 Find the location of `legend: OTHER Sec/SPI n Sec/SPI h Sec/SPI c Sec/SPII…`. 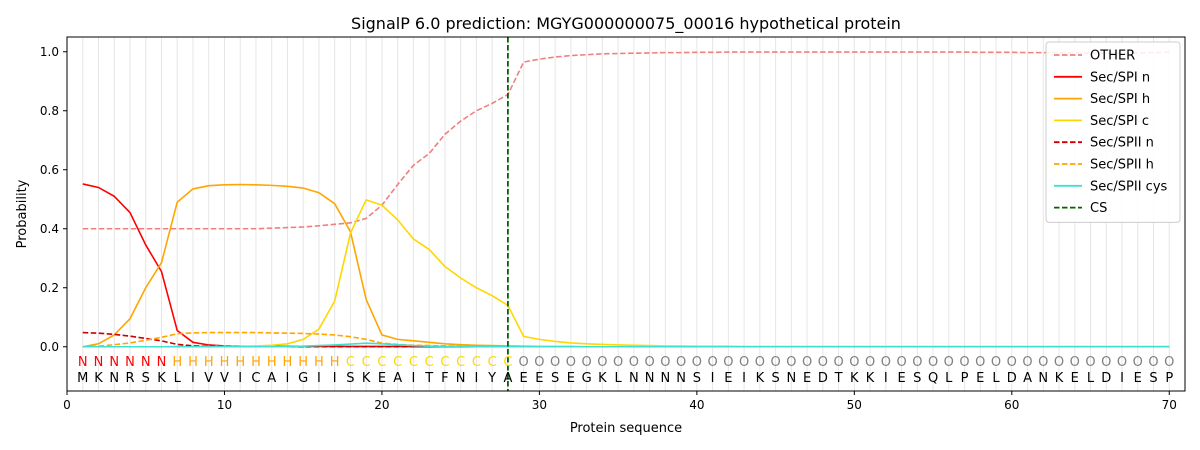

legend: OTHER Sec/SPI n Sec/SPI h Sec/SPI c Sec/SPII… is located at coordinates (1113, 132).